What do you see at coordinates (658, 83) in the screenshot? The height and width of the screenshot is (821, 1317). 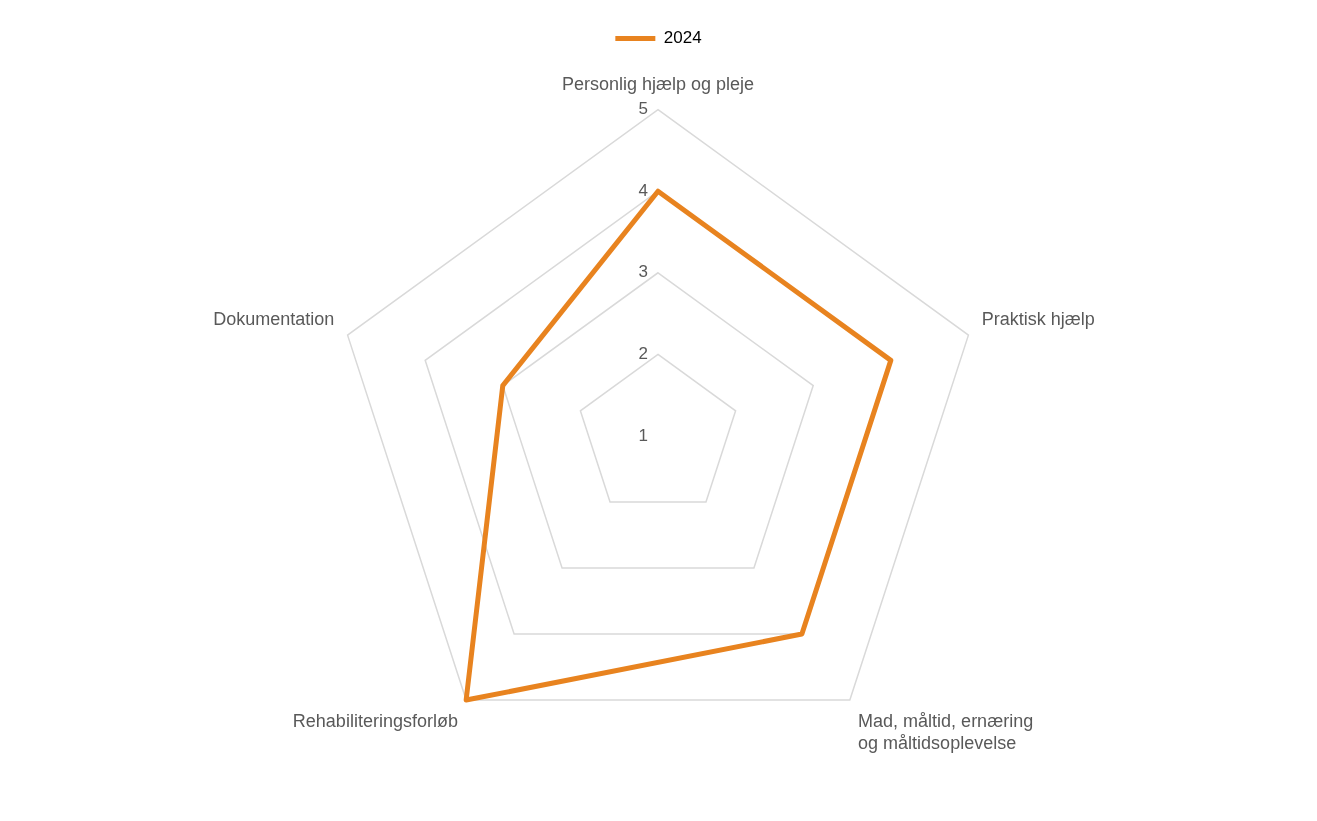 I see `spoke-label: Personlig hjælp og pleje` at bounding box center [658, 83].